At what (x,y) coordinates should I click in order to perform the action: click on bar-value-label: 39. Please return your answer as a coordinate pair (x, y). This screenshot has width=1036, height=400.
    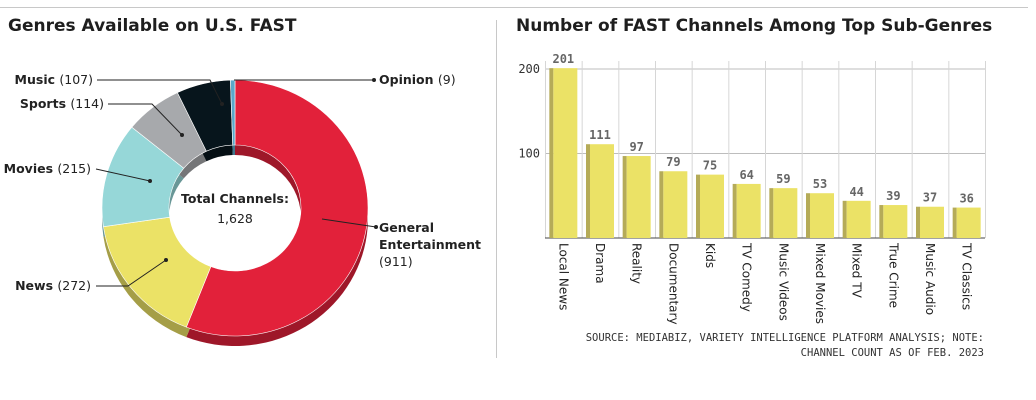
    Looking at the image, I should click on (893, 196).